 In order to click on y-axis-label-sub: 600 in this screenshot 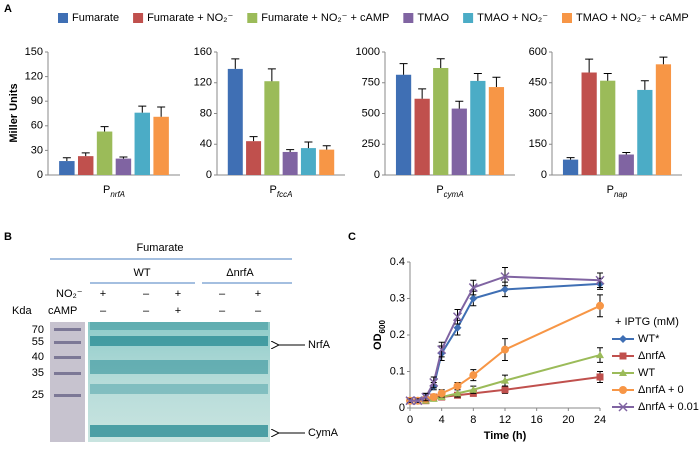, I will do `click(382, 327)`.